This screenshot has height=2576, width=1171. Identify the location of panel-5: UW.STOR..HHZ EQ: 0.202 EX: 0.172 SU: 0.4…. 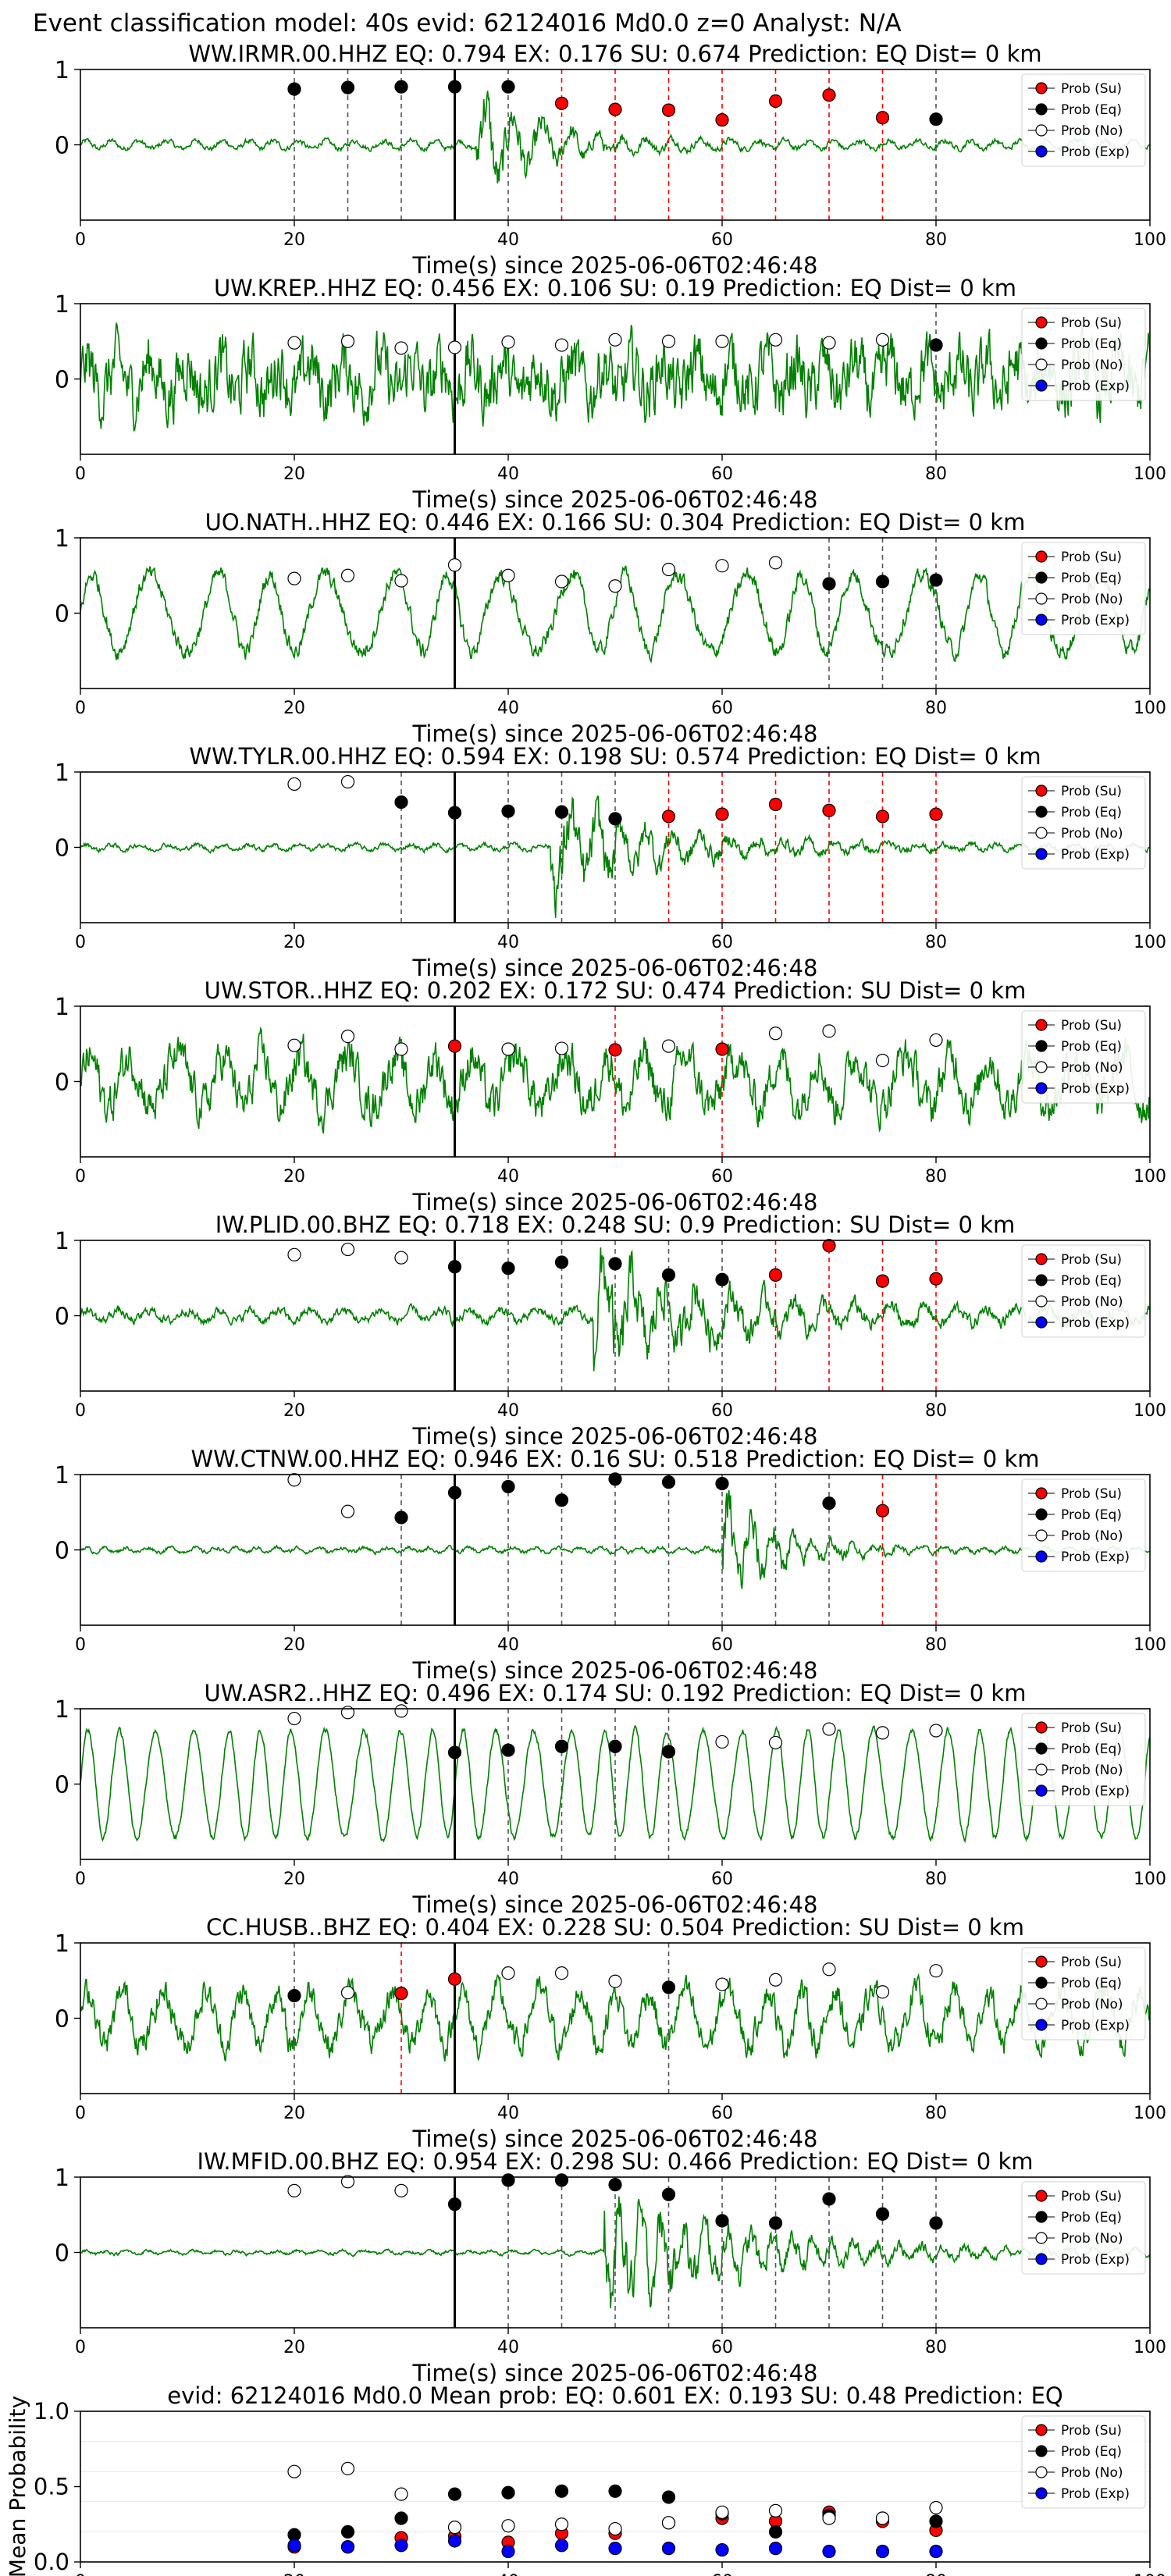
(610, 1096).